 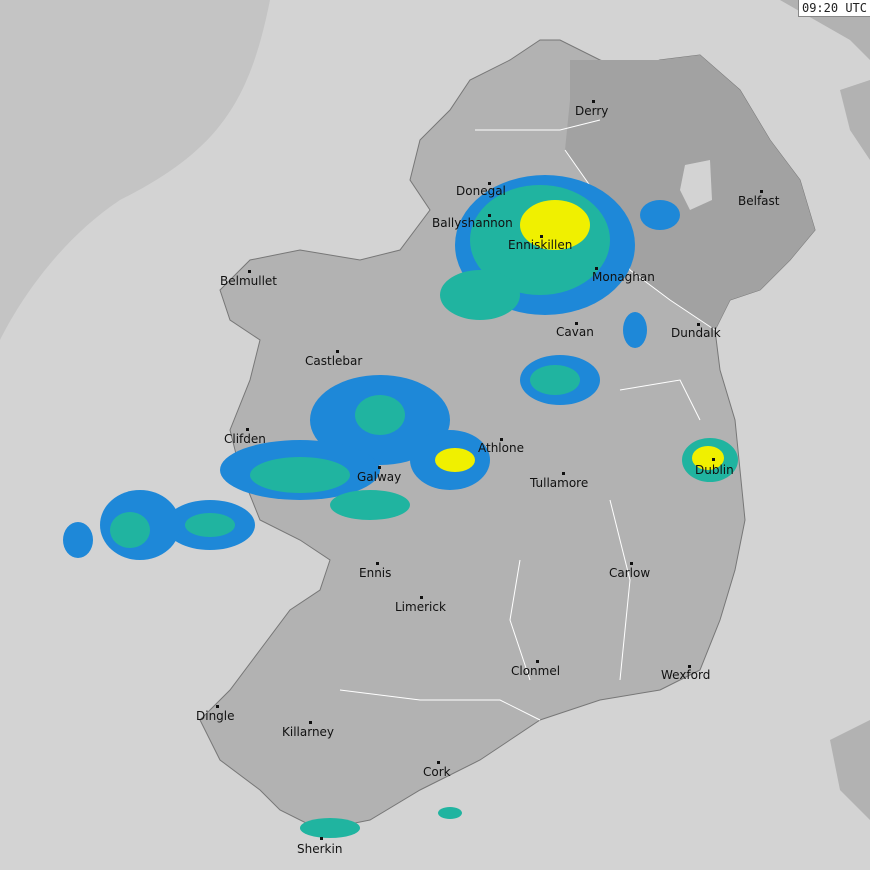 I want to click on city-label: Athlone, so click(x=501, y=448).